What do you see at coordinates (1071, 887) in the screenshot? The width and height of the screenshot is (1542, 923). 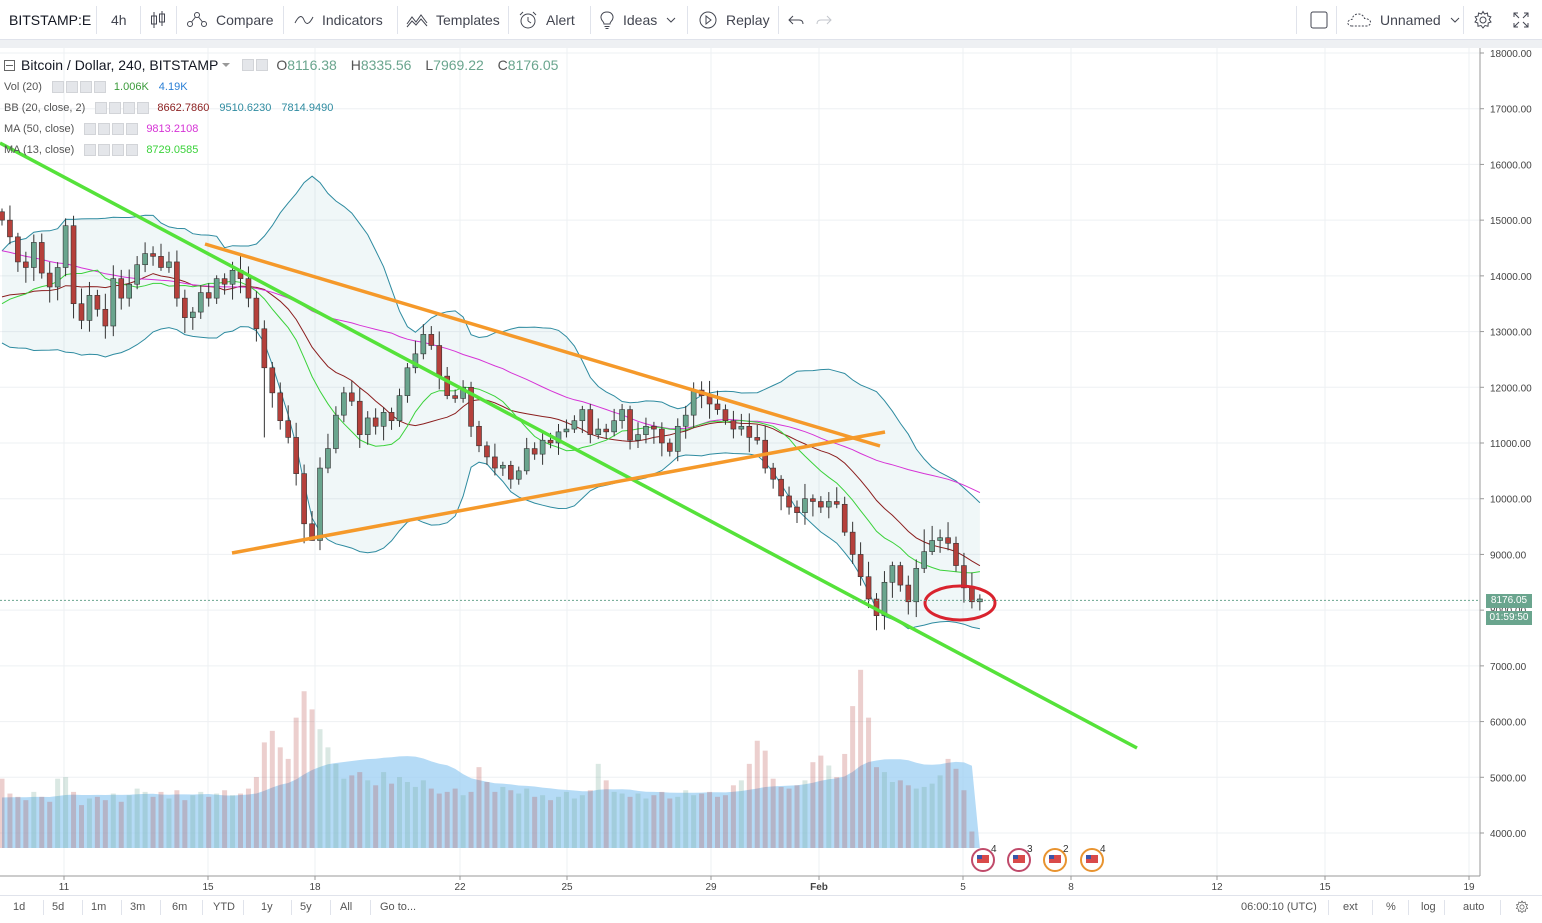 I see `time-tick-label: 8` at bounding box center [1071, 887].